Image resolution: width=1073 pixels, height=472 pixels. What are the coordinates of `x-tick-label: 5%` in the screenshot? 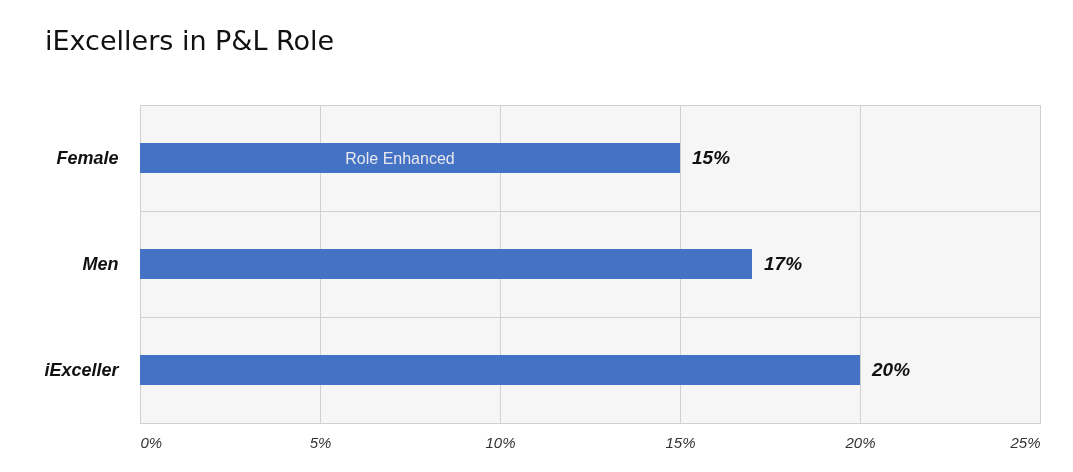 It's located at (320, 442).